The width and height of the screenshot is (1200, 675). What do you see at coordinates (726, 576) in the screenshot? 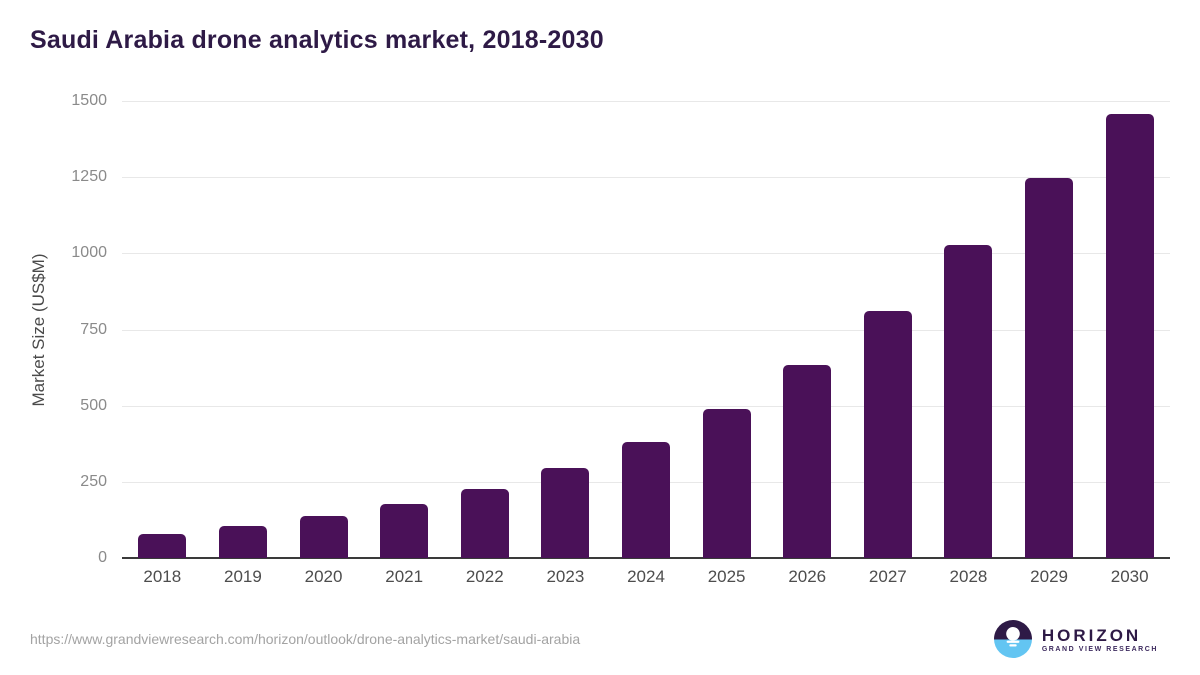
I see `x-tick-label-2025: 2025` at bounding box center [726, 576].